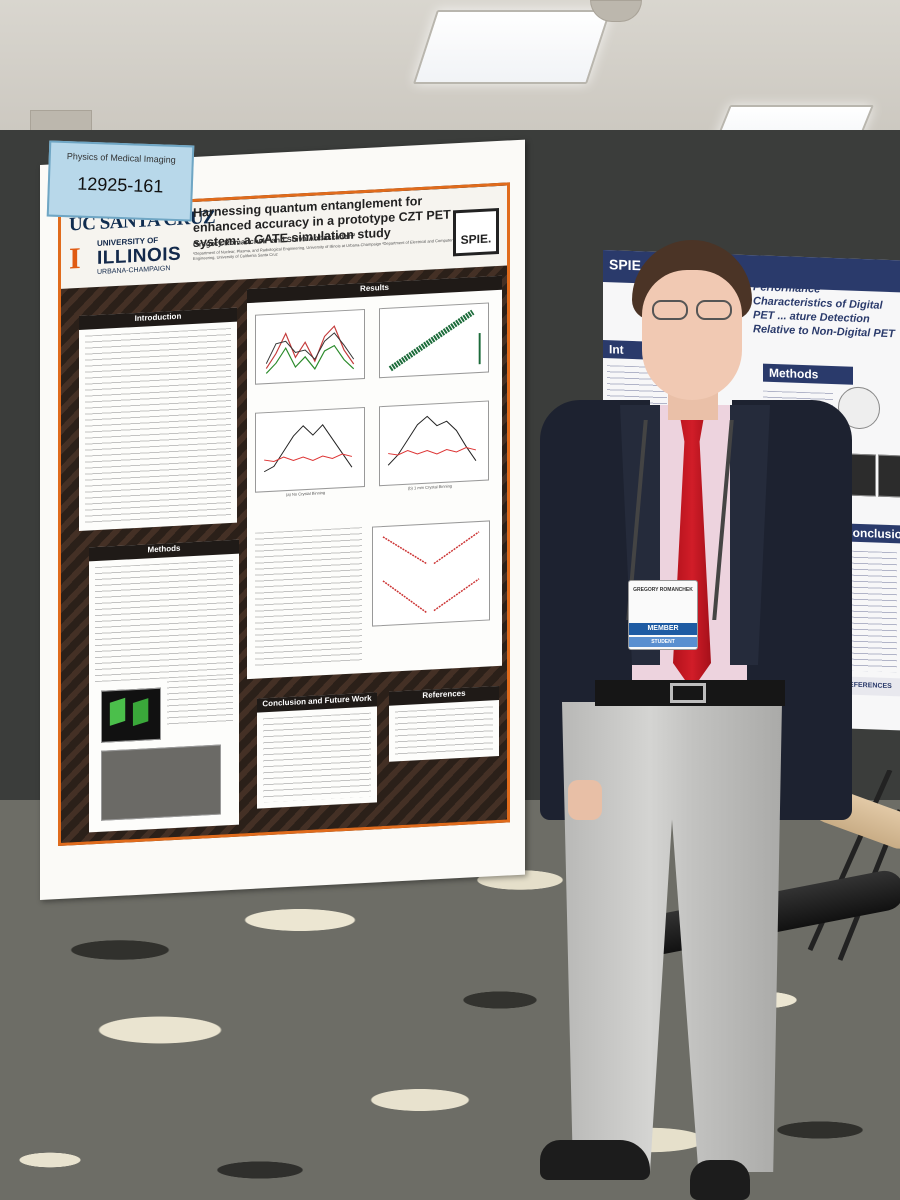  Describe the element at coordinates (164, 621) in the screenshot. I see `methods-text-lines` at that location.